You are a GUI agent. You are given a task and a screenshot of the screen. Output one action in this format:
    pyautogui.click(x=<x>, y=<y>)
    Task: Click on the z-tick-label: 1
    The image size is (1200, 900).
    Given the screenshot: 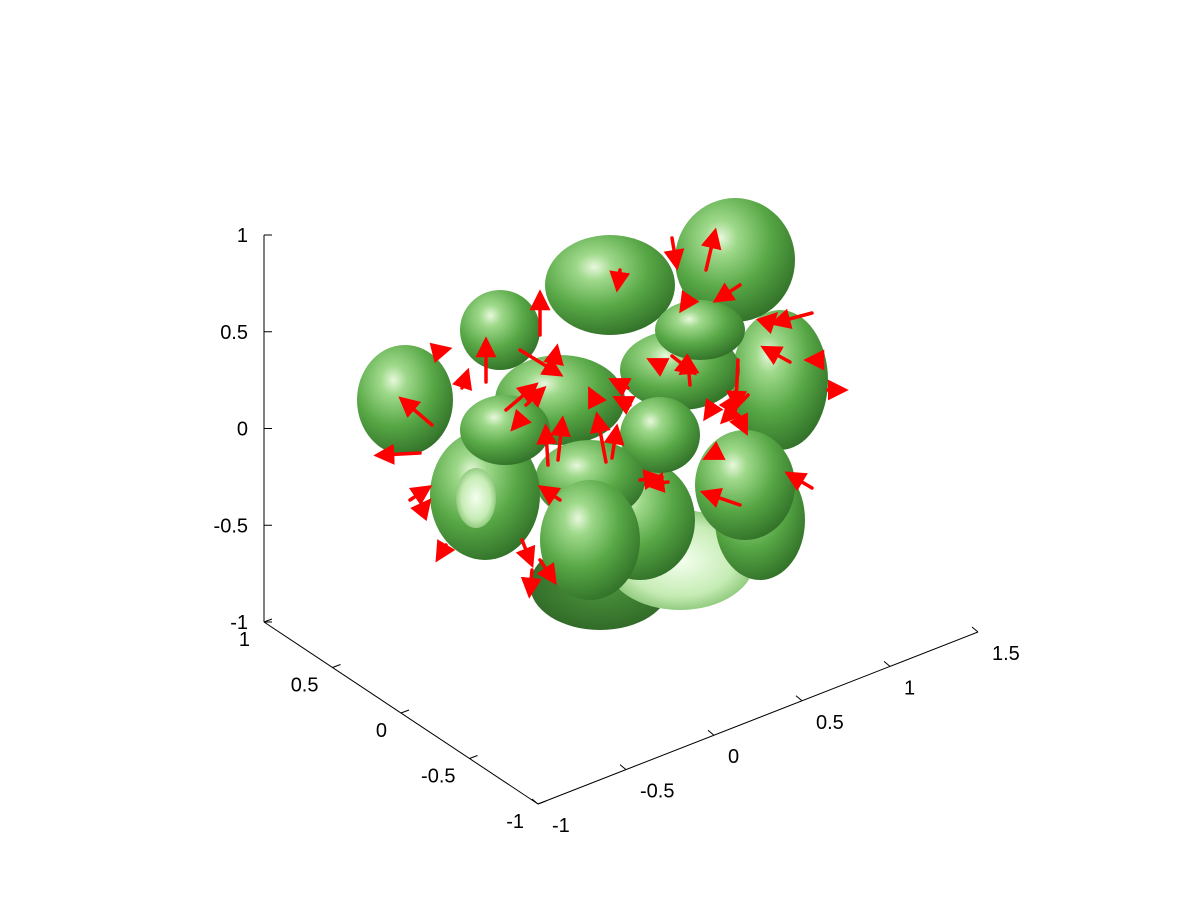 What is the action you would take?
    pyautogui.click(x=242, y=236)
    